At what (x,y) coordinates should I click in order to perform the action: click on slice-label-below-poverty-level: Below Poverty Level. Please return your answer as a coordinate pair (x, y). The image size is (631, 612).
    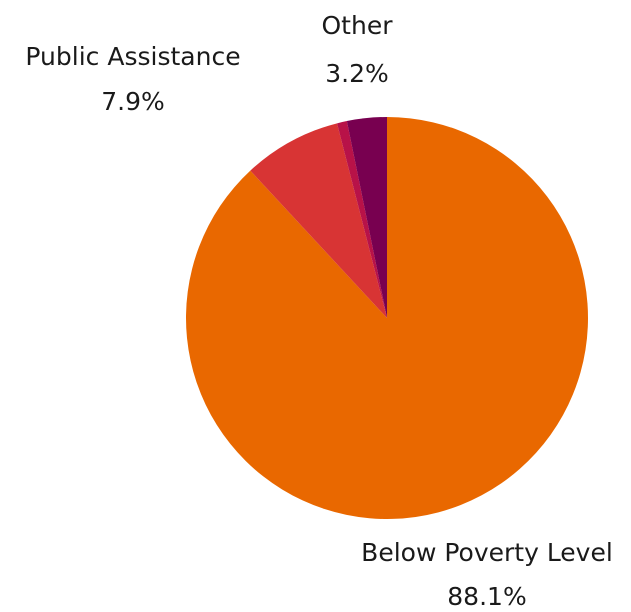
    Looking at the image, I should click on (487, 552).